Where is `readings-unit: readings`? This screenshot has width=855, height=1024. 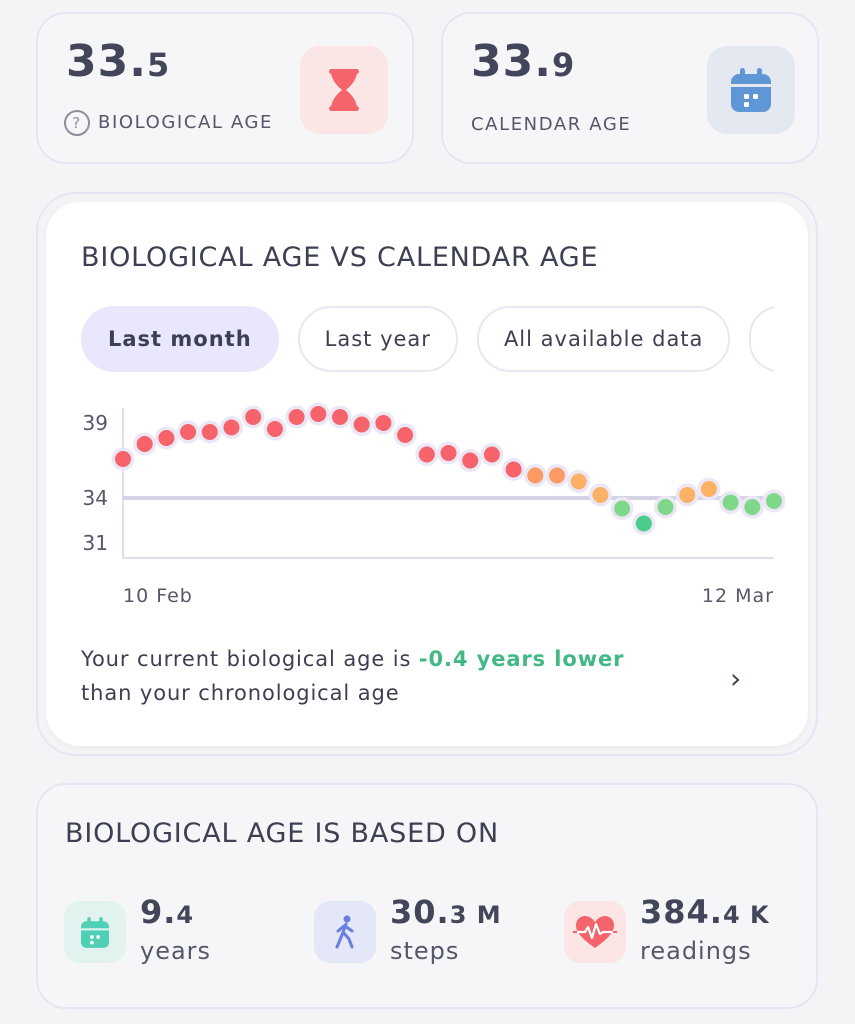
readings-unit: readings is located at coordinates (696, 951).